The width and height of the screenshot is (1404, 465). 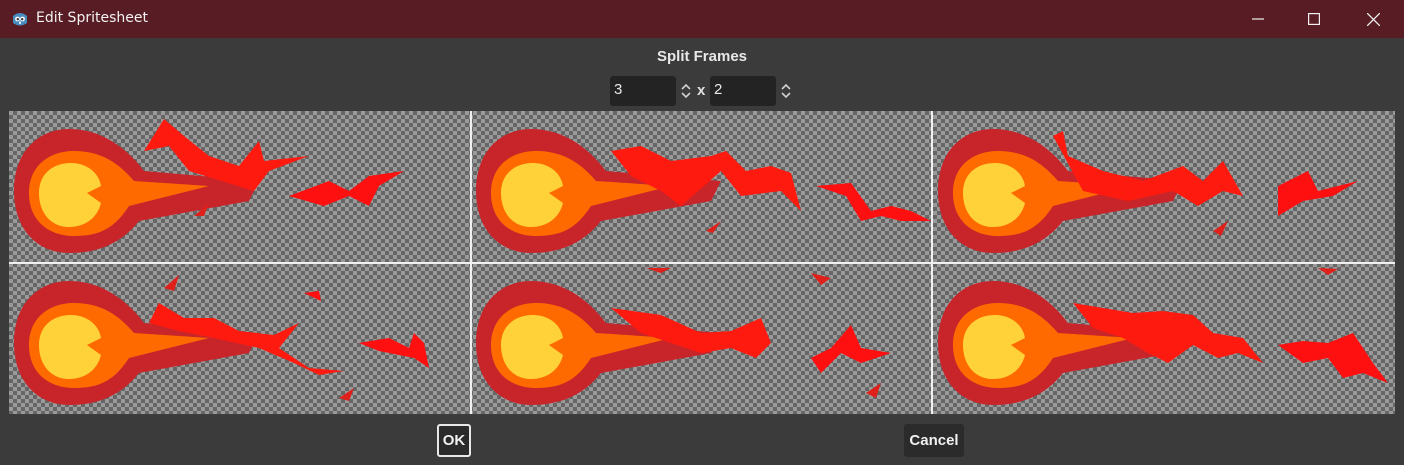 I want to click on cancel-button: Cancel, so click(x=934, y=440).